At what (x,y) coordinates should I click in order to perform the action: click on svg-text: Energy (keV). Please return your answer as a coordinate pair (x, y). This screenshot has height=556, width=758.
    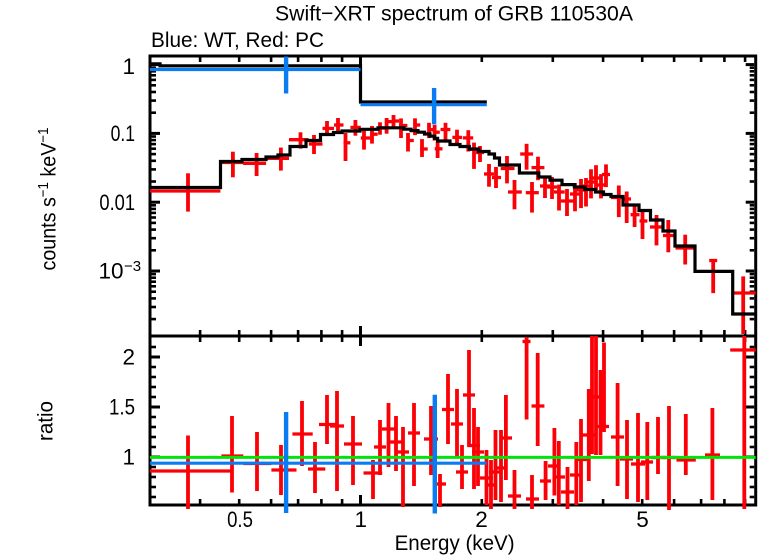
    Looking at the image, I should click on (455, 543).